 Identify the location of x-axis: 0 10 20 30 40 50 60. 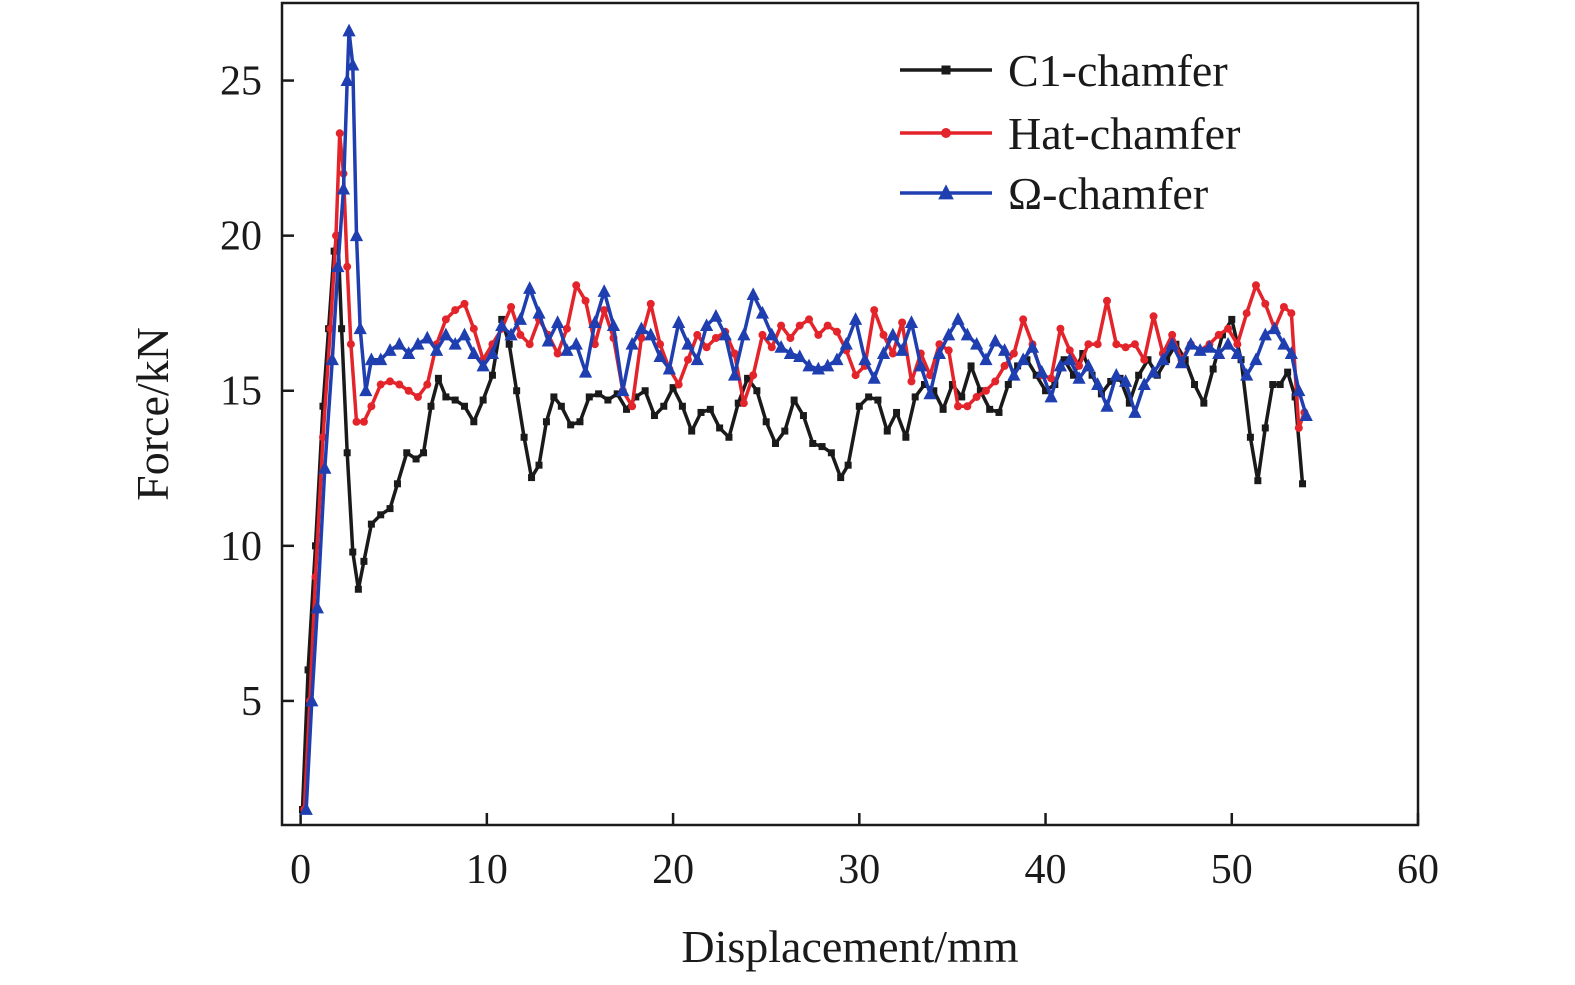
(864, 853).